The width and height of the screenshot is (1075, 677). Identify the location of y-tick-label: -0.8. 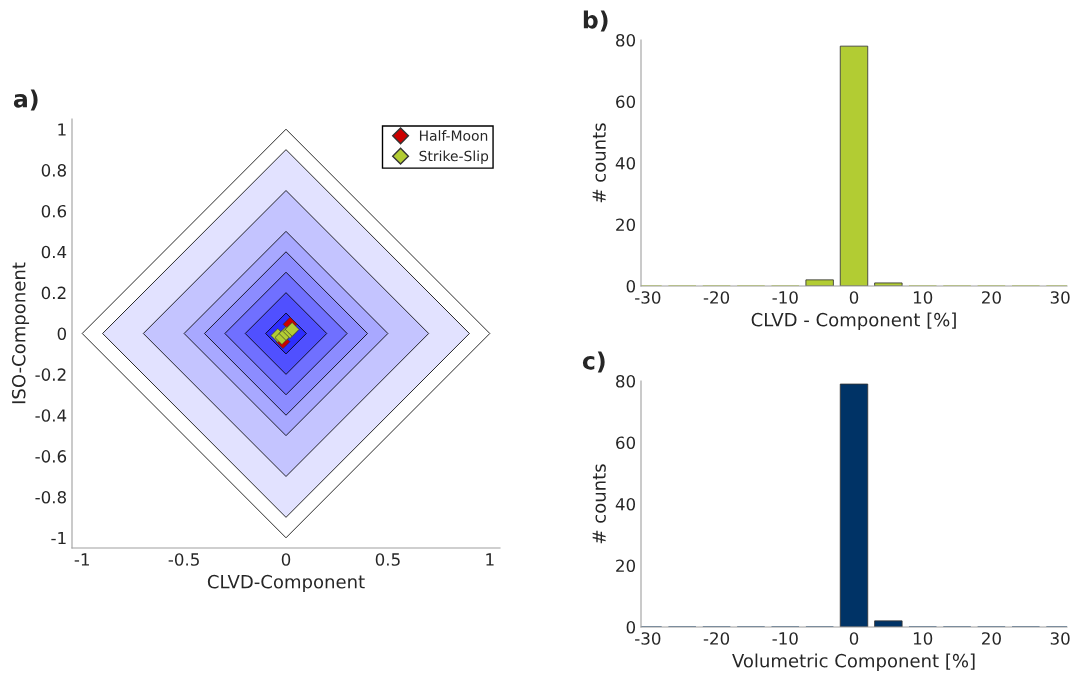
(50, 497).